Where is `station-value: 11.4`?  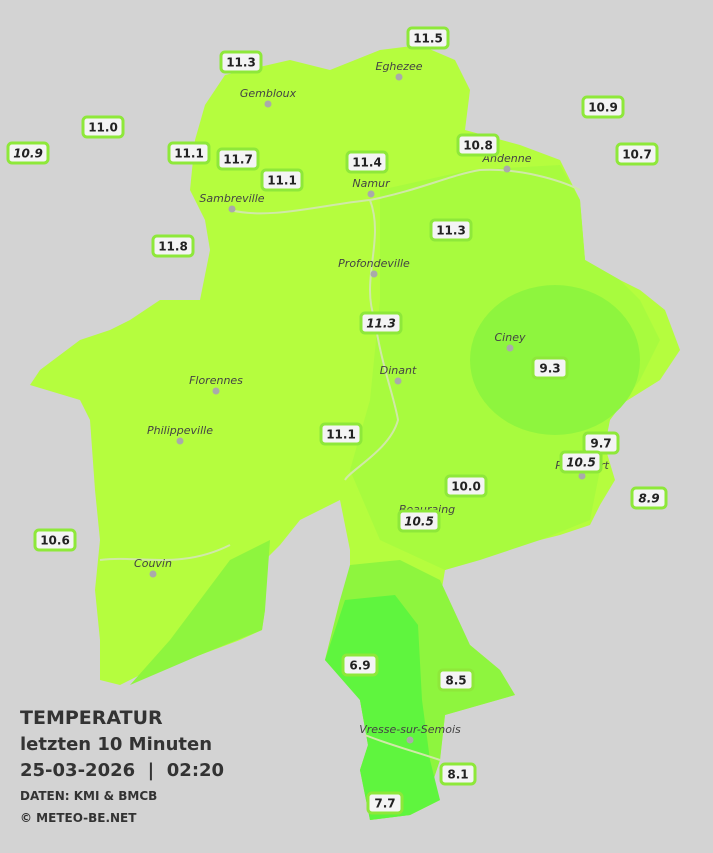 station-value: 11.4 is located at coordinates (367, 163).